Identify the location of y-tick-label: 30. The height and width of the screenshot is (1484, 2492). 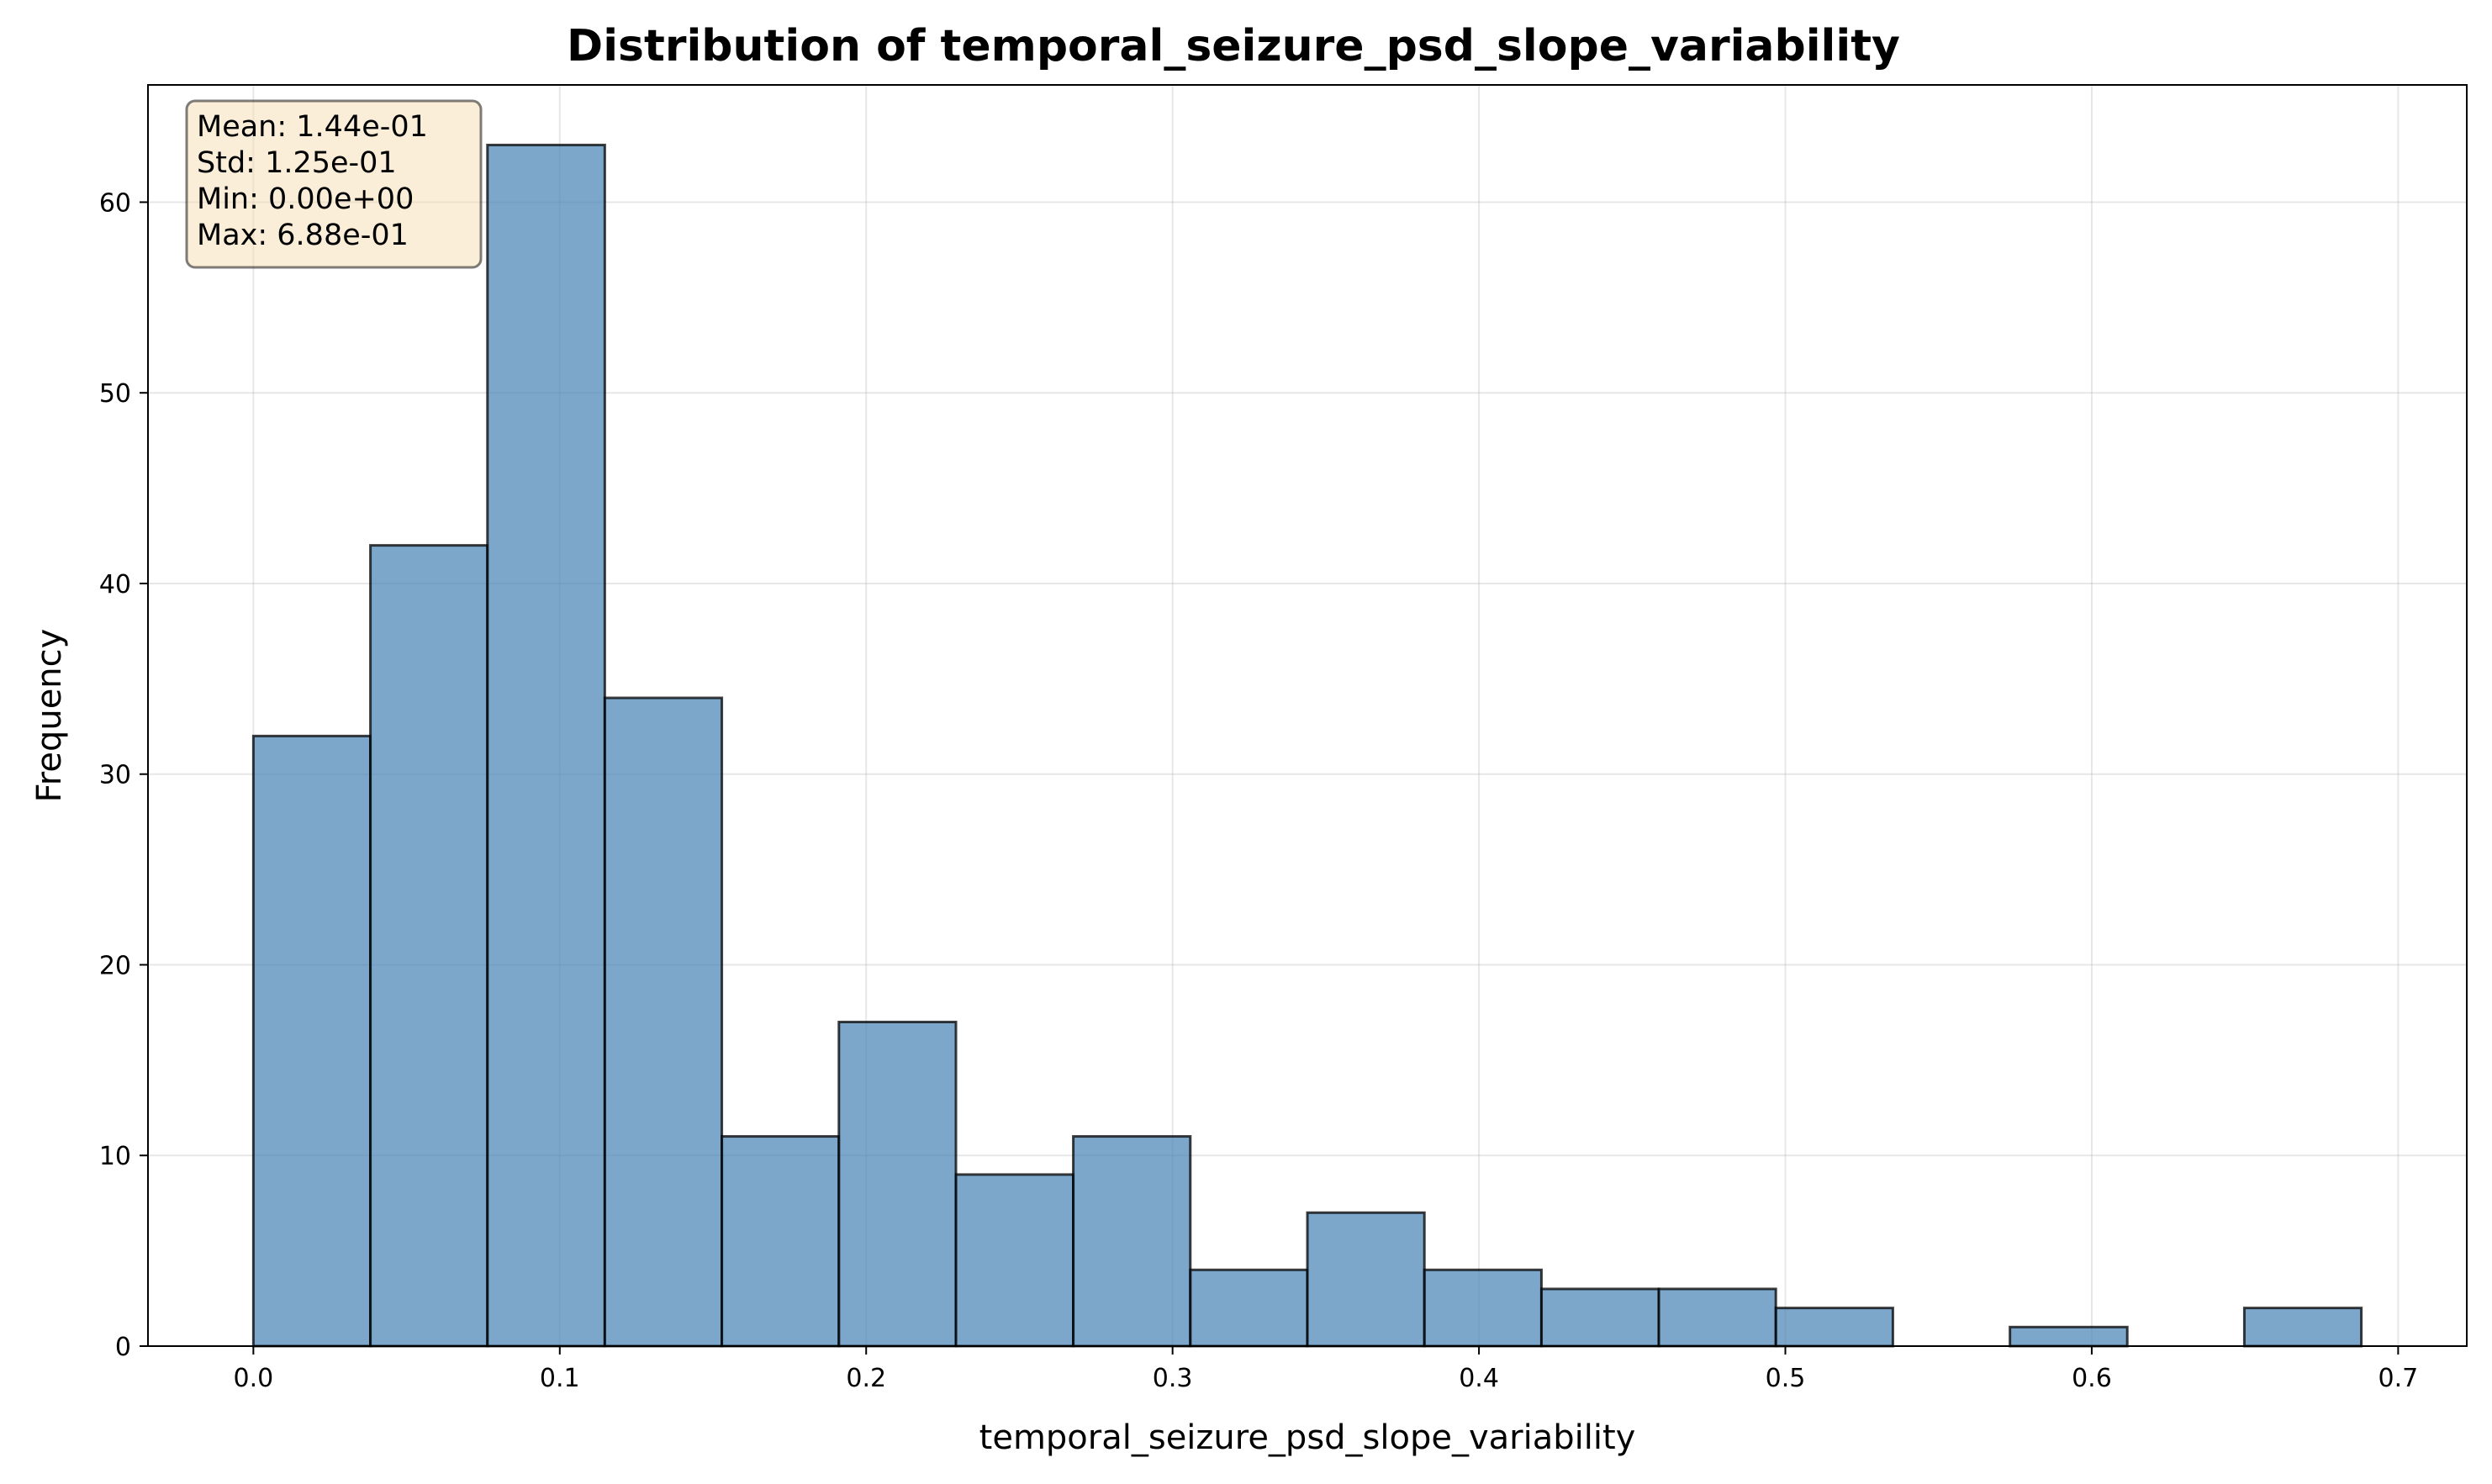
(115, 775).